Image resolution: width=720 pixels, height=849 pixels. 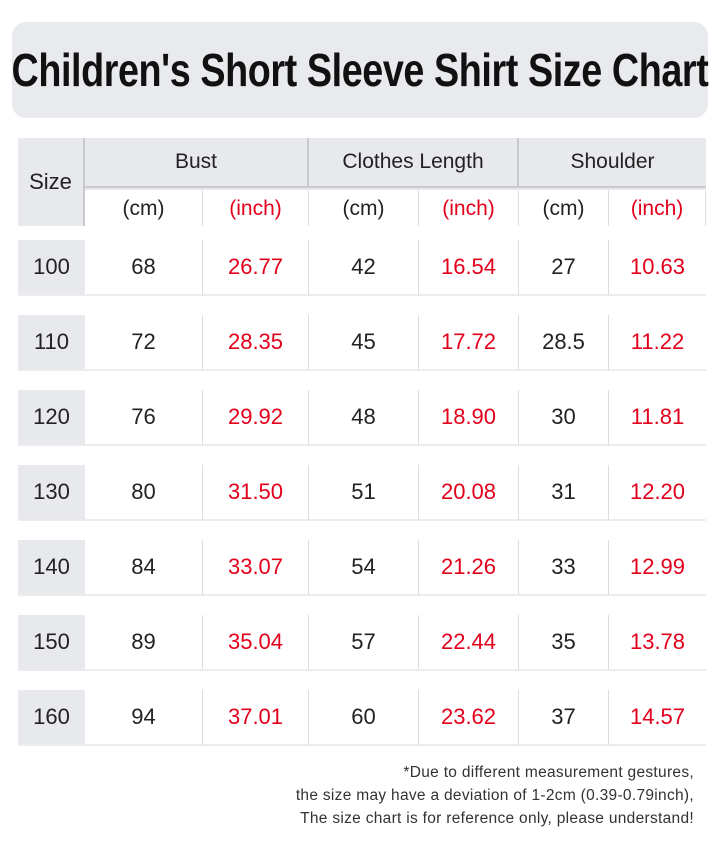 What do you see at coordinates (564, 418) in the screenshot?
I see `value-cell: 30` at bounding box center [564, 418].